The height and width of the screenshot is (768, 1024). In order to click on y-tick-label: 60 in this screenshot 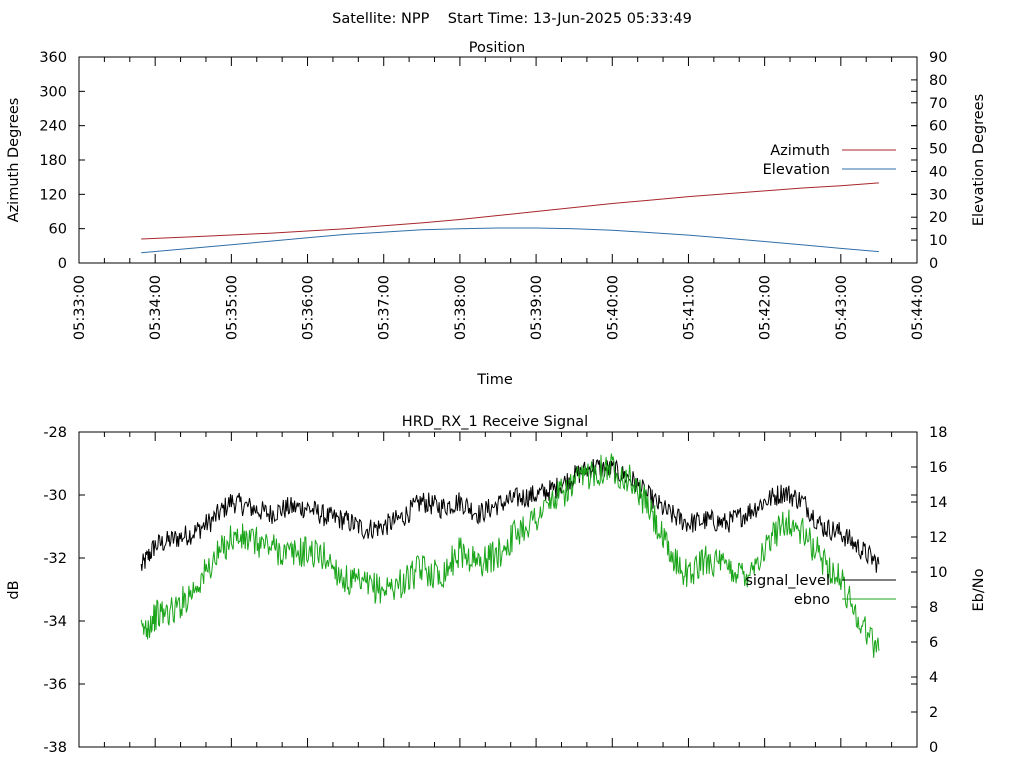, I will do `click(58, 230)`.